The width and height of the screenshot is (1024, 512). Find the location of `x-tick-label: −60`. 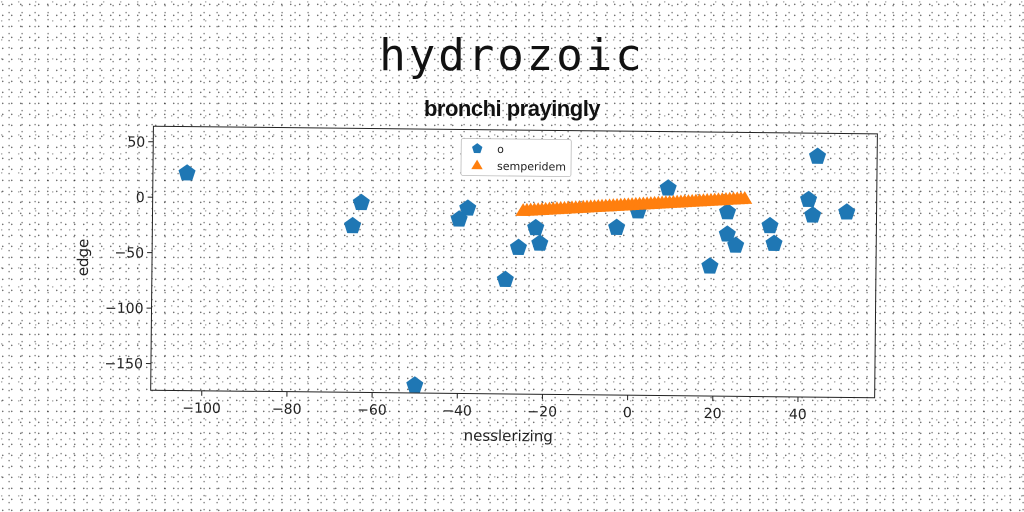

x-tick-label: −60 is located at coordinates (372, 410).